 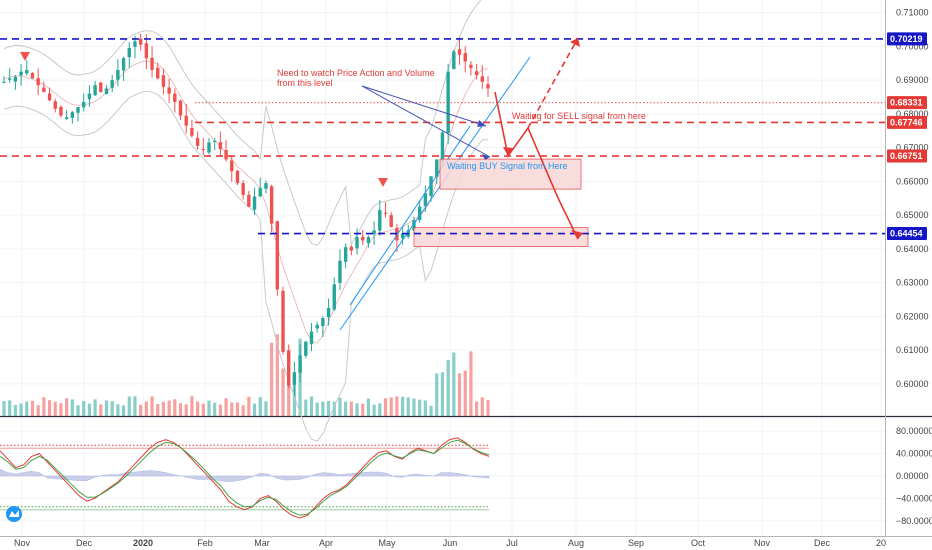 I want to click on osc-tick-label: −80.00000, so click(x=914, y=521).